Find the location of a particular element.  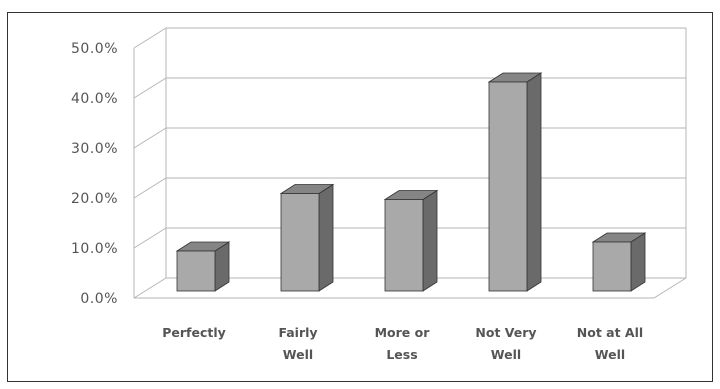

y-tick-label: 50.0% is located at coordinates (94, 49).